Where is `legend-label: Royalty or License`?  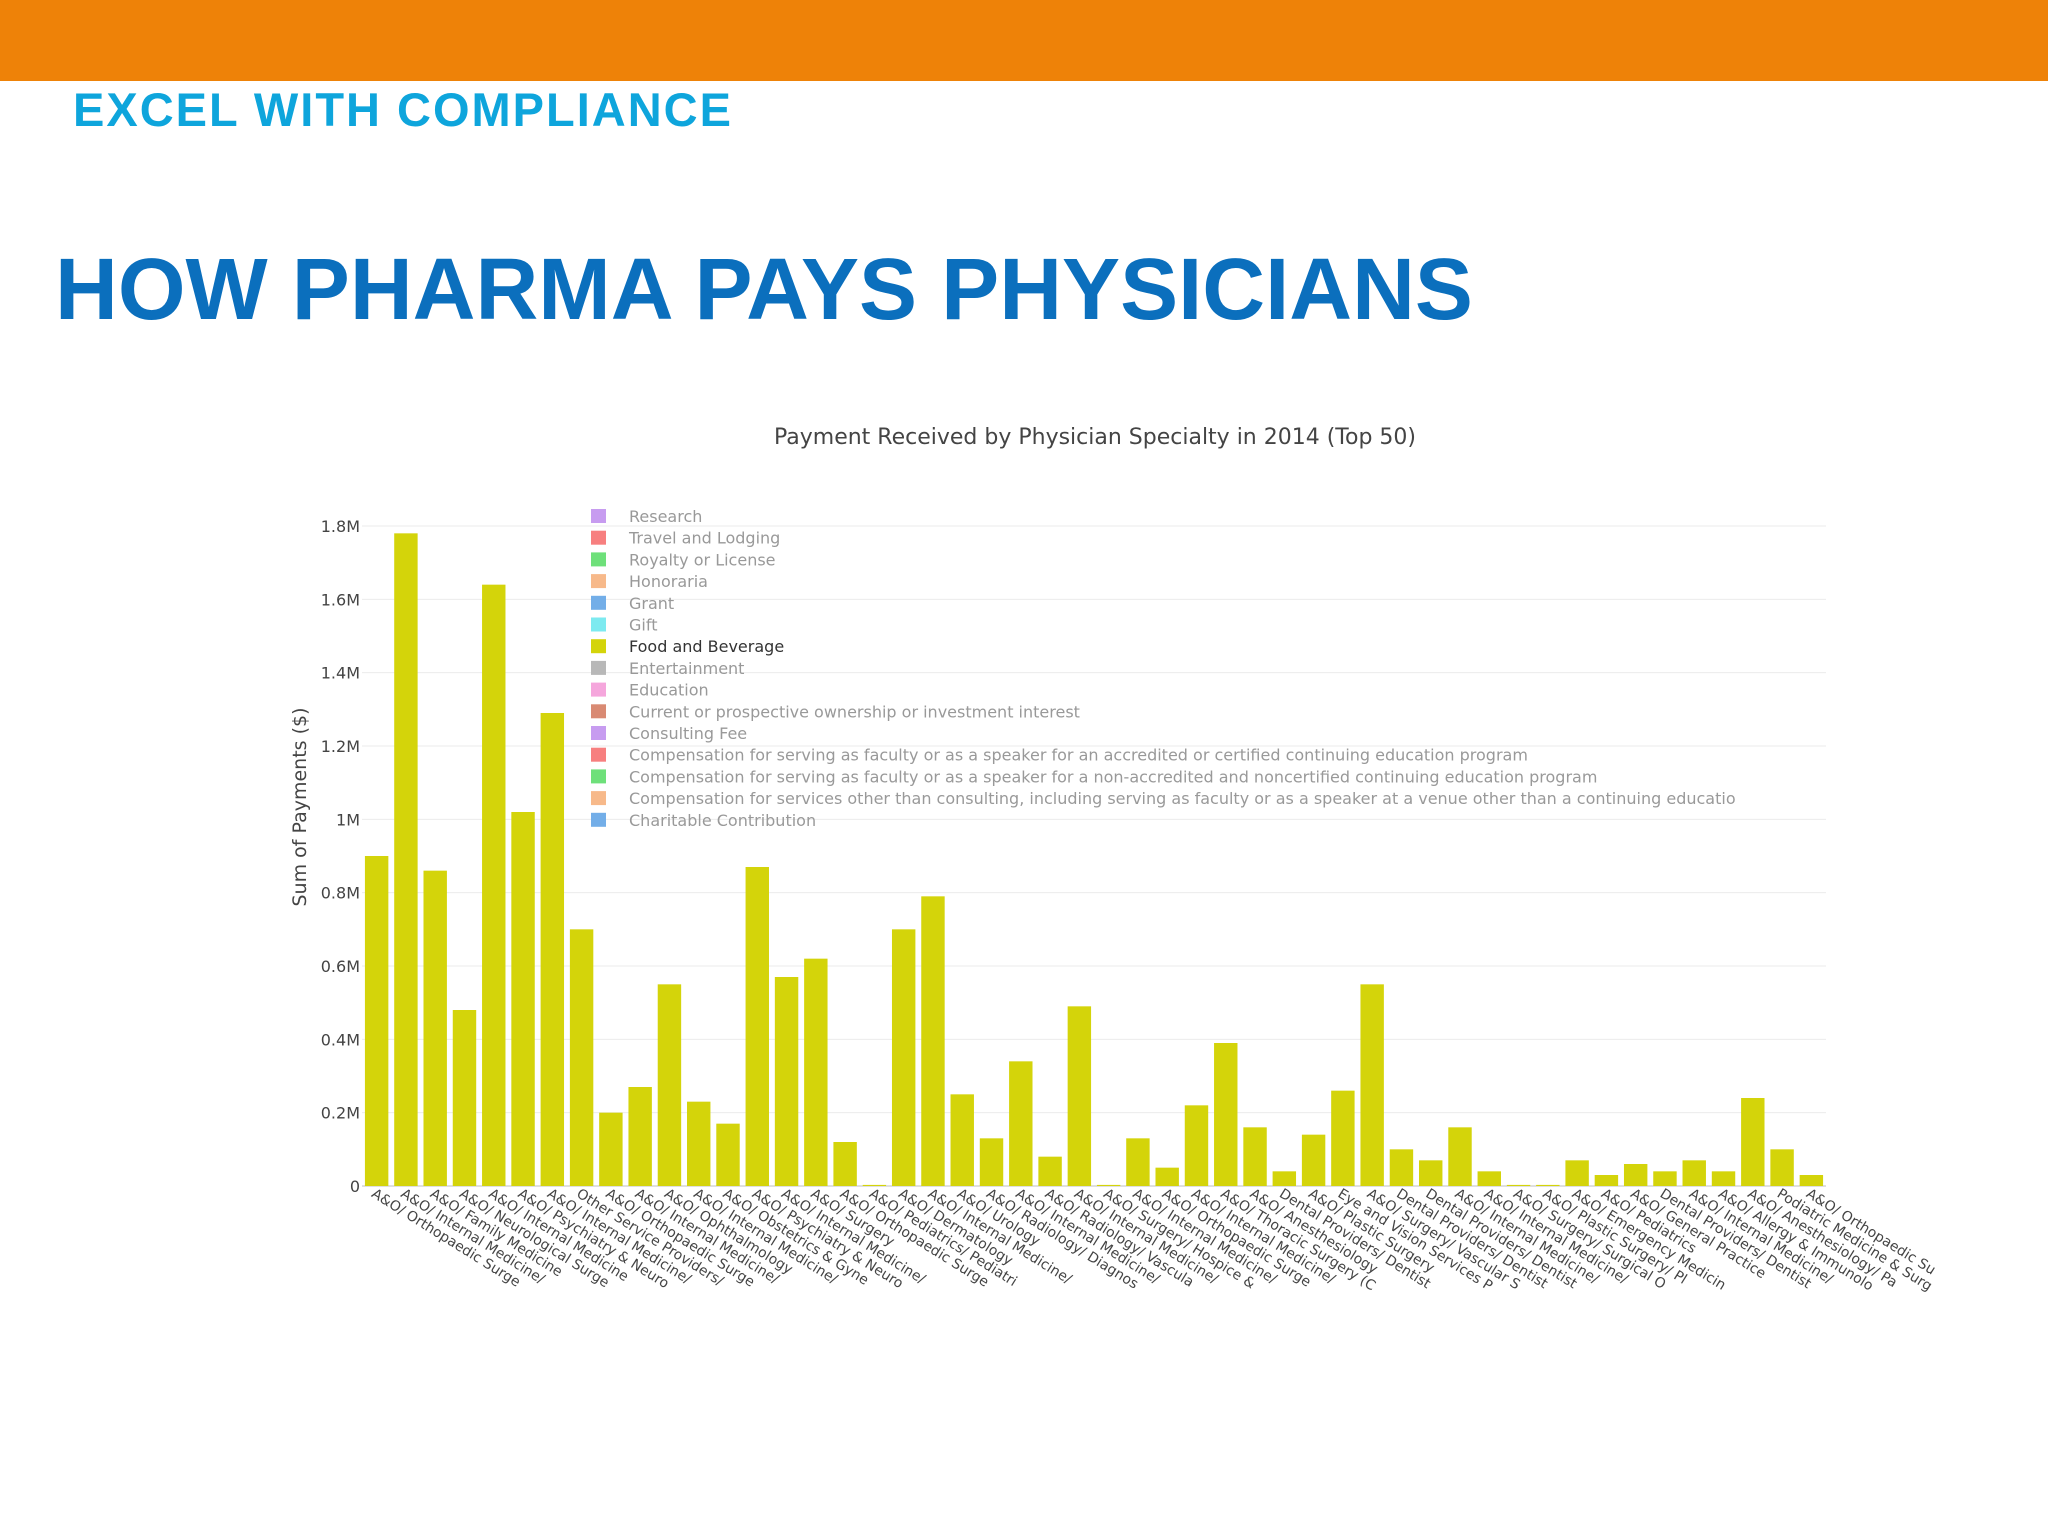 legend-label: Royalty or License is located at coordinates (702, 559).